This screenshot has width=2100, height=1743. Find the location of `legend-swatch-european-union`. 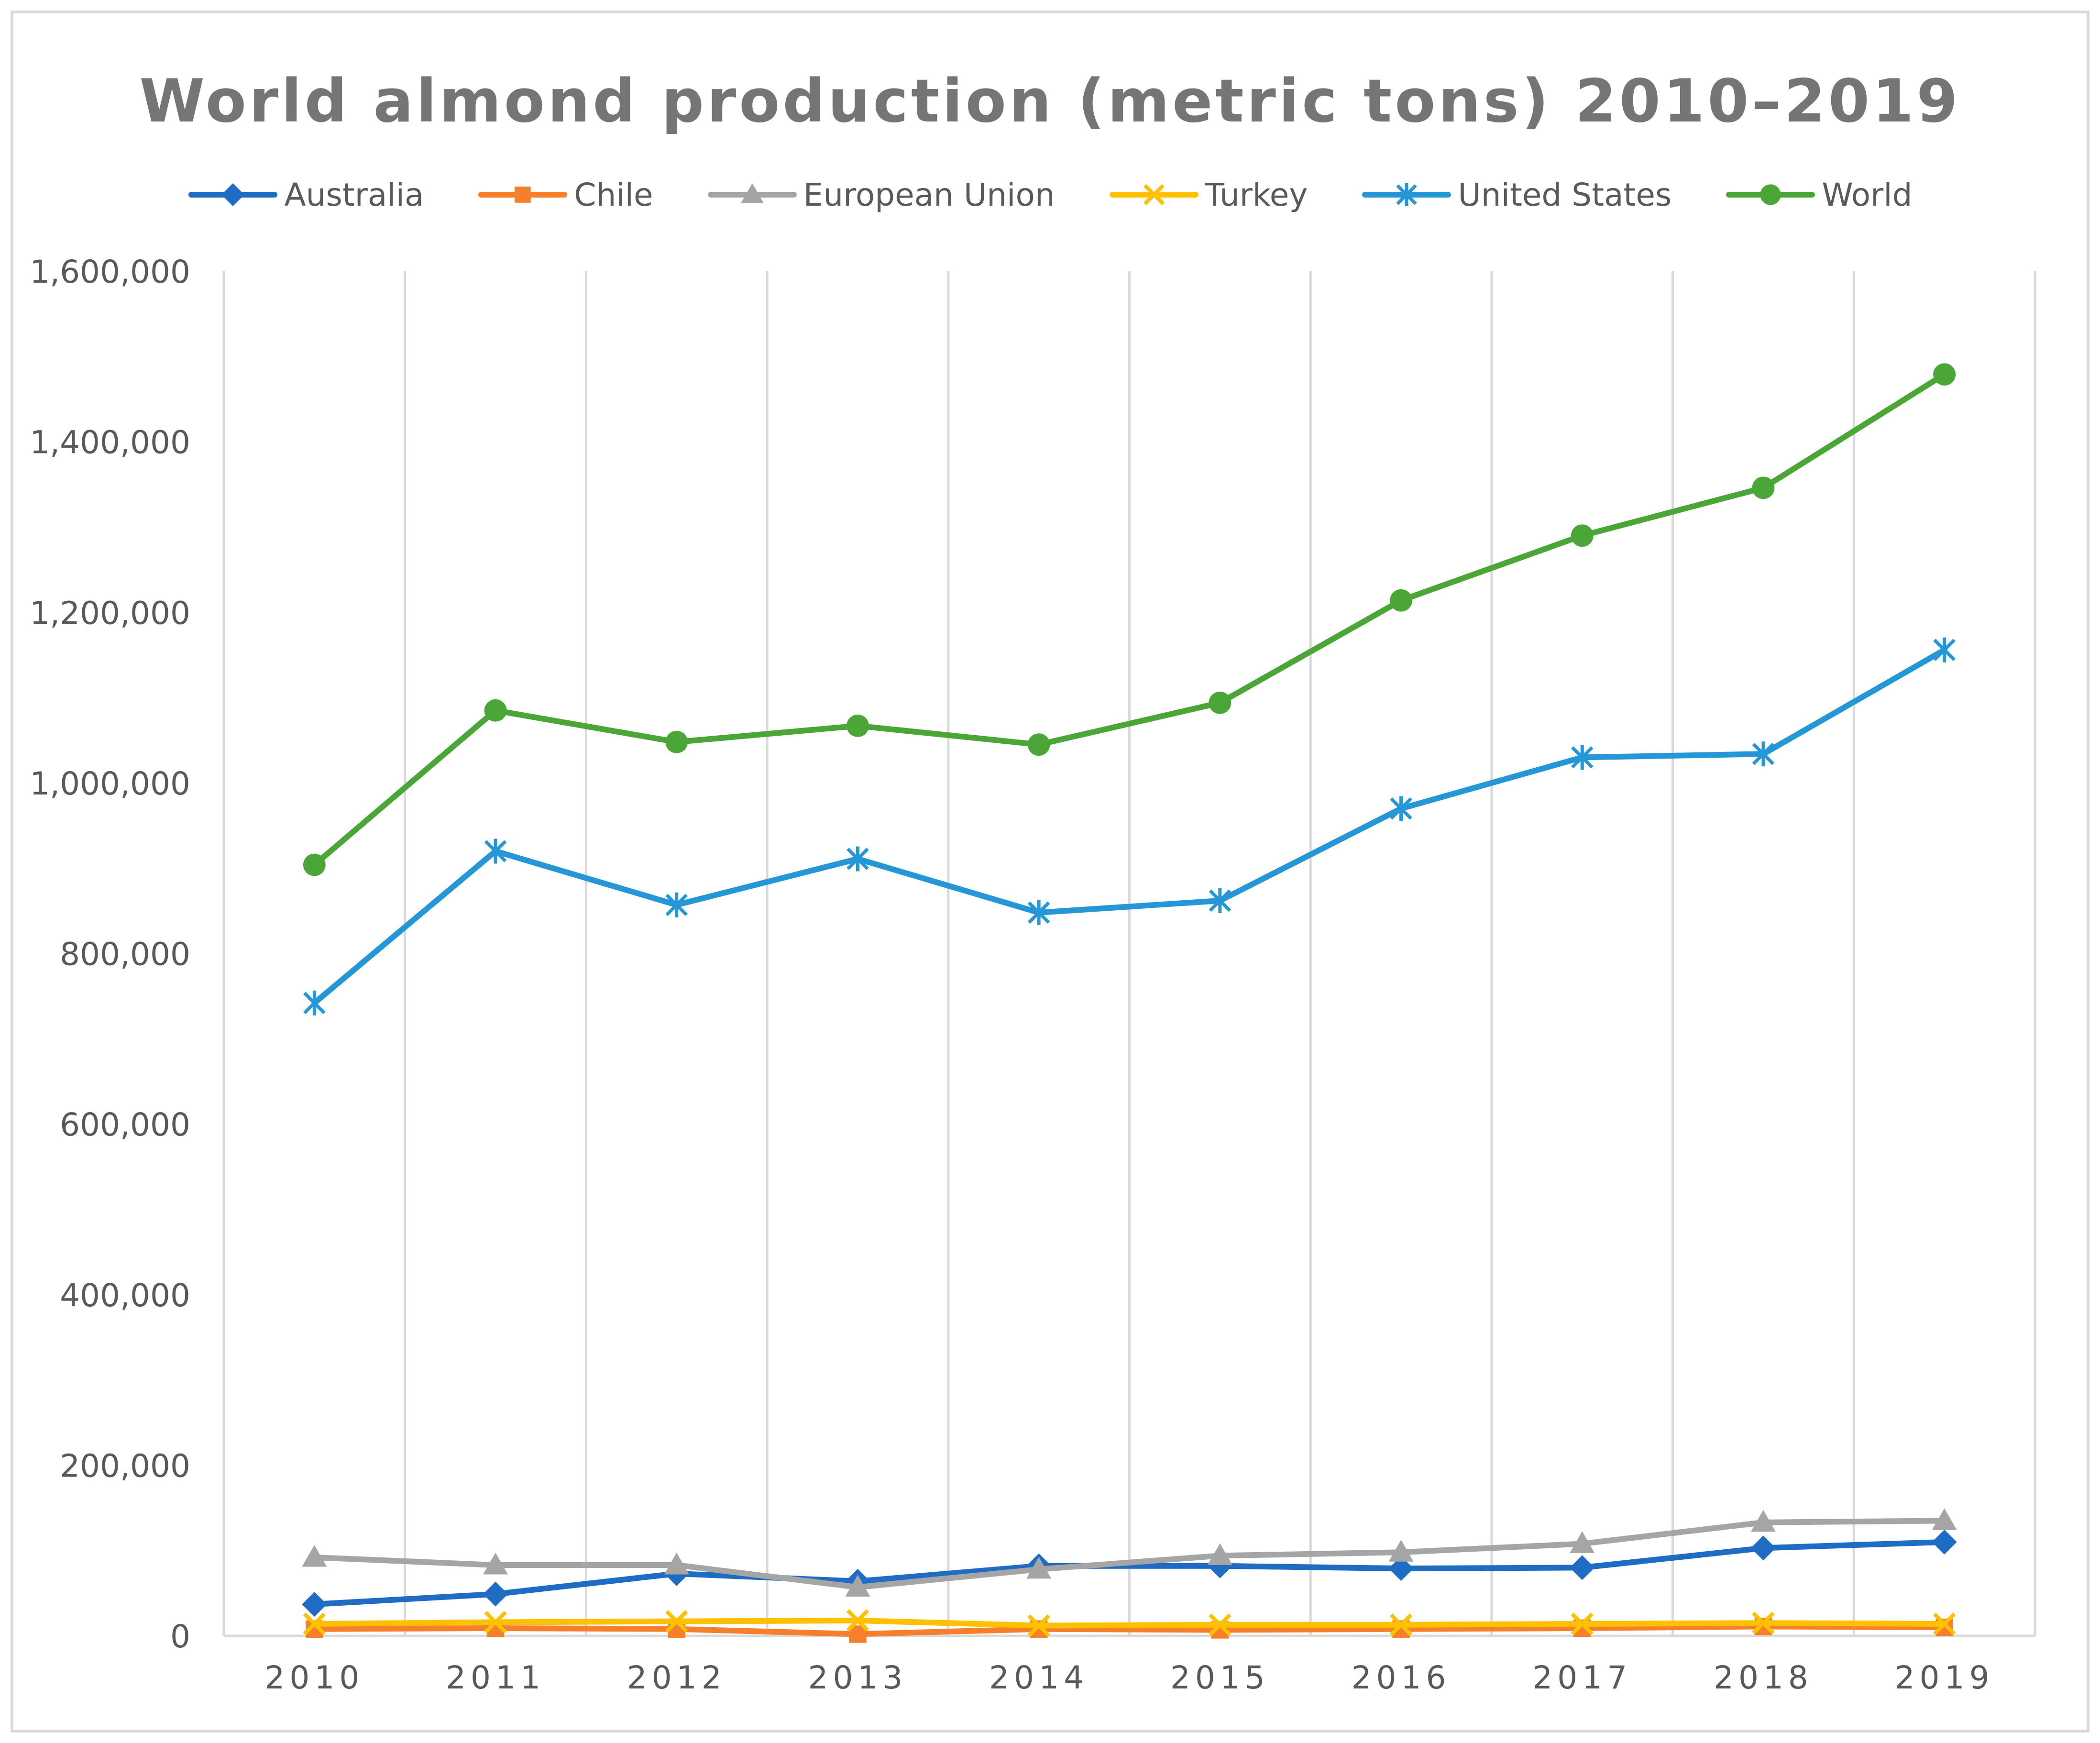

legend-swatch-european-union is located at coordinates (752, 193).